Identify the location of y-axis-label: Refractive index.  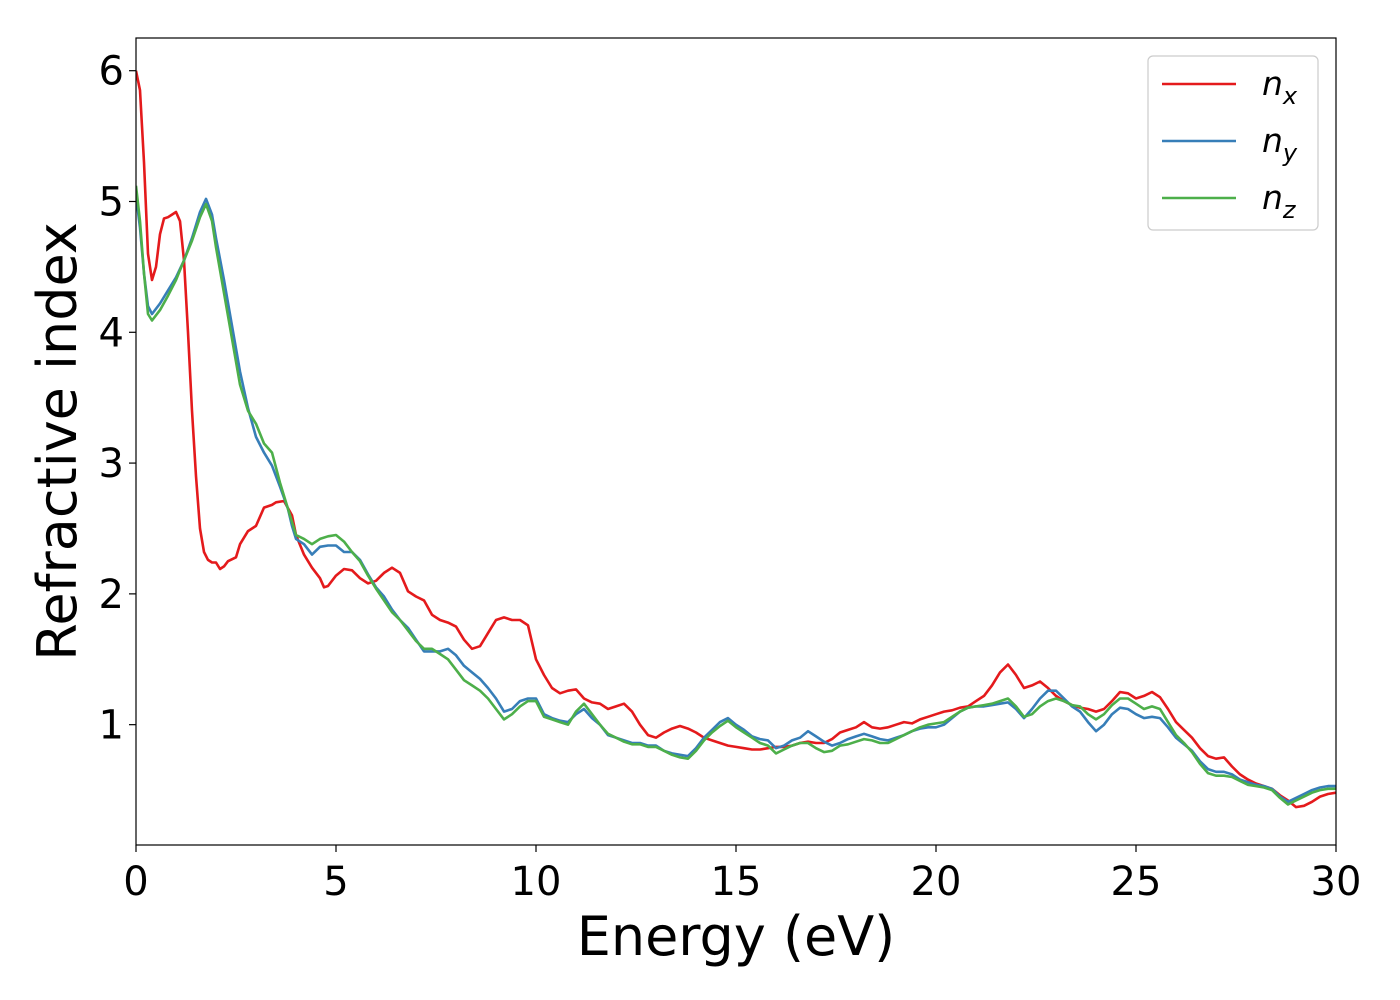
(57, 441).